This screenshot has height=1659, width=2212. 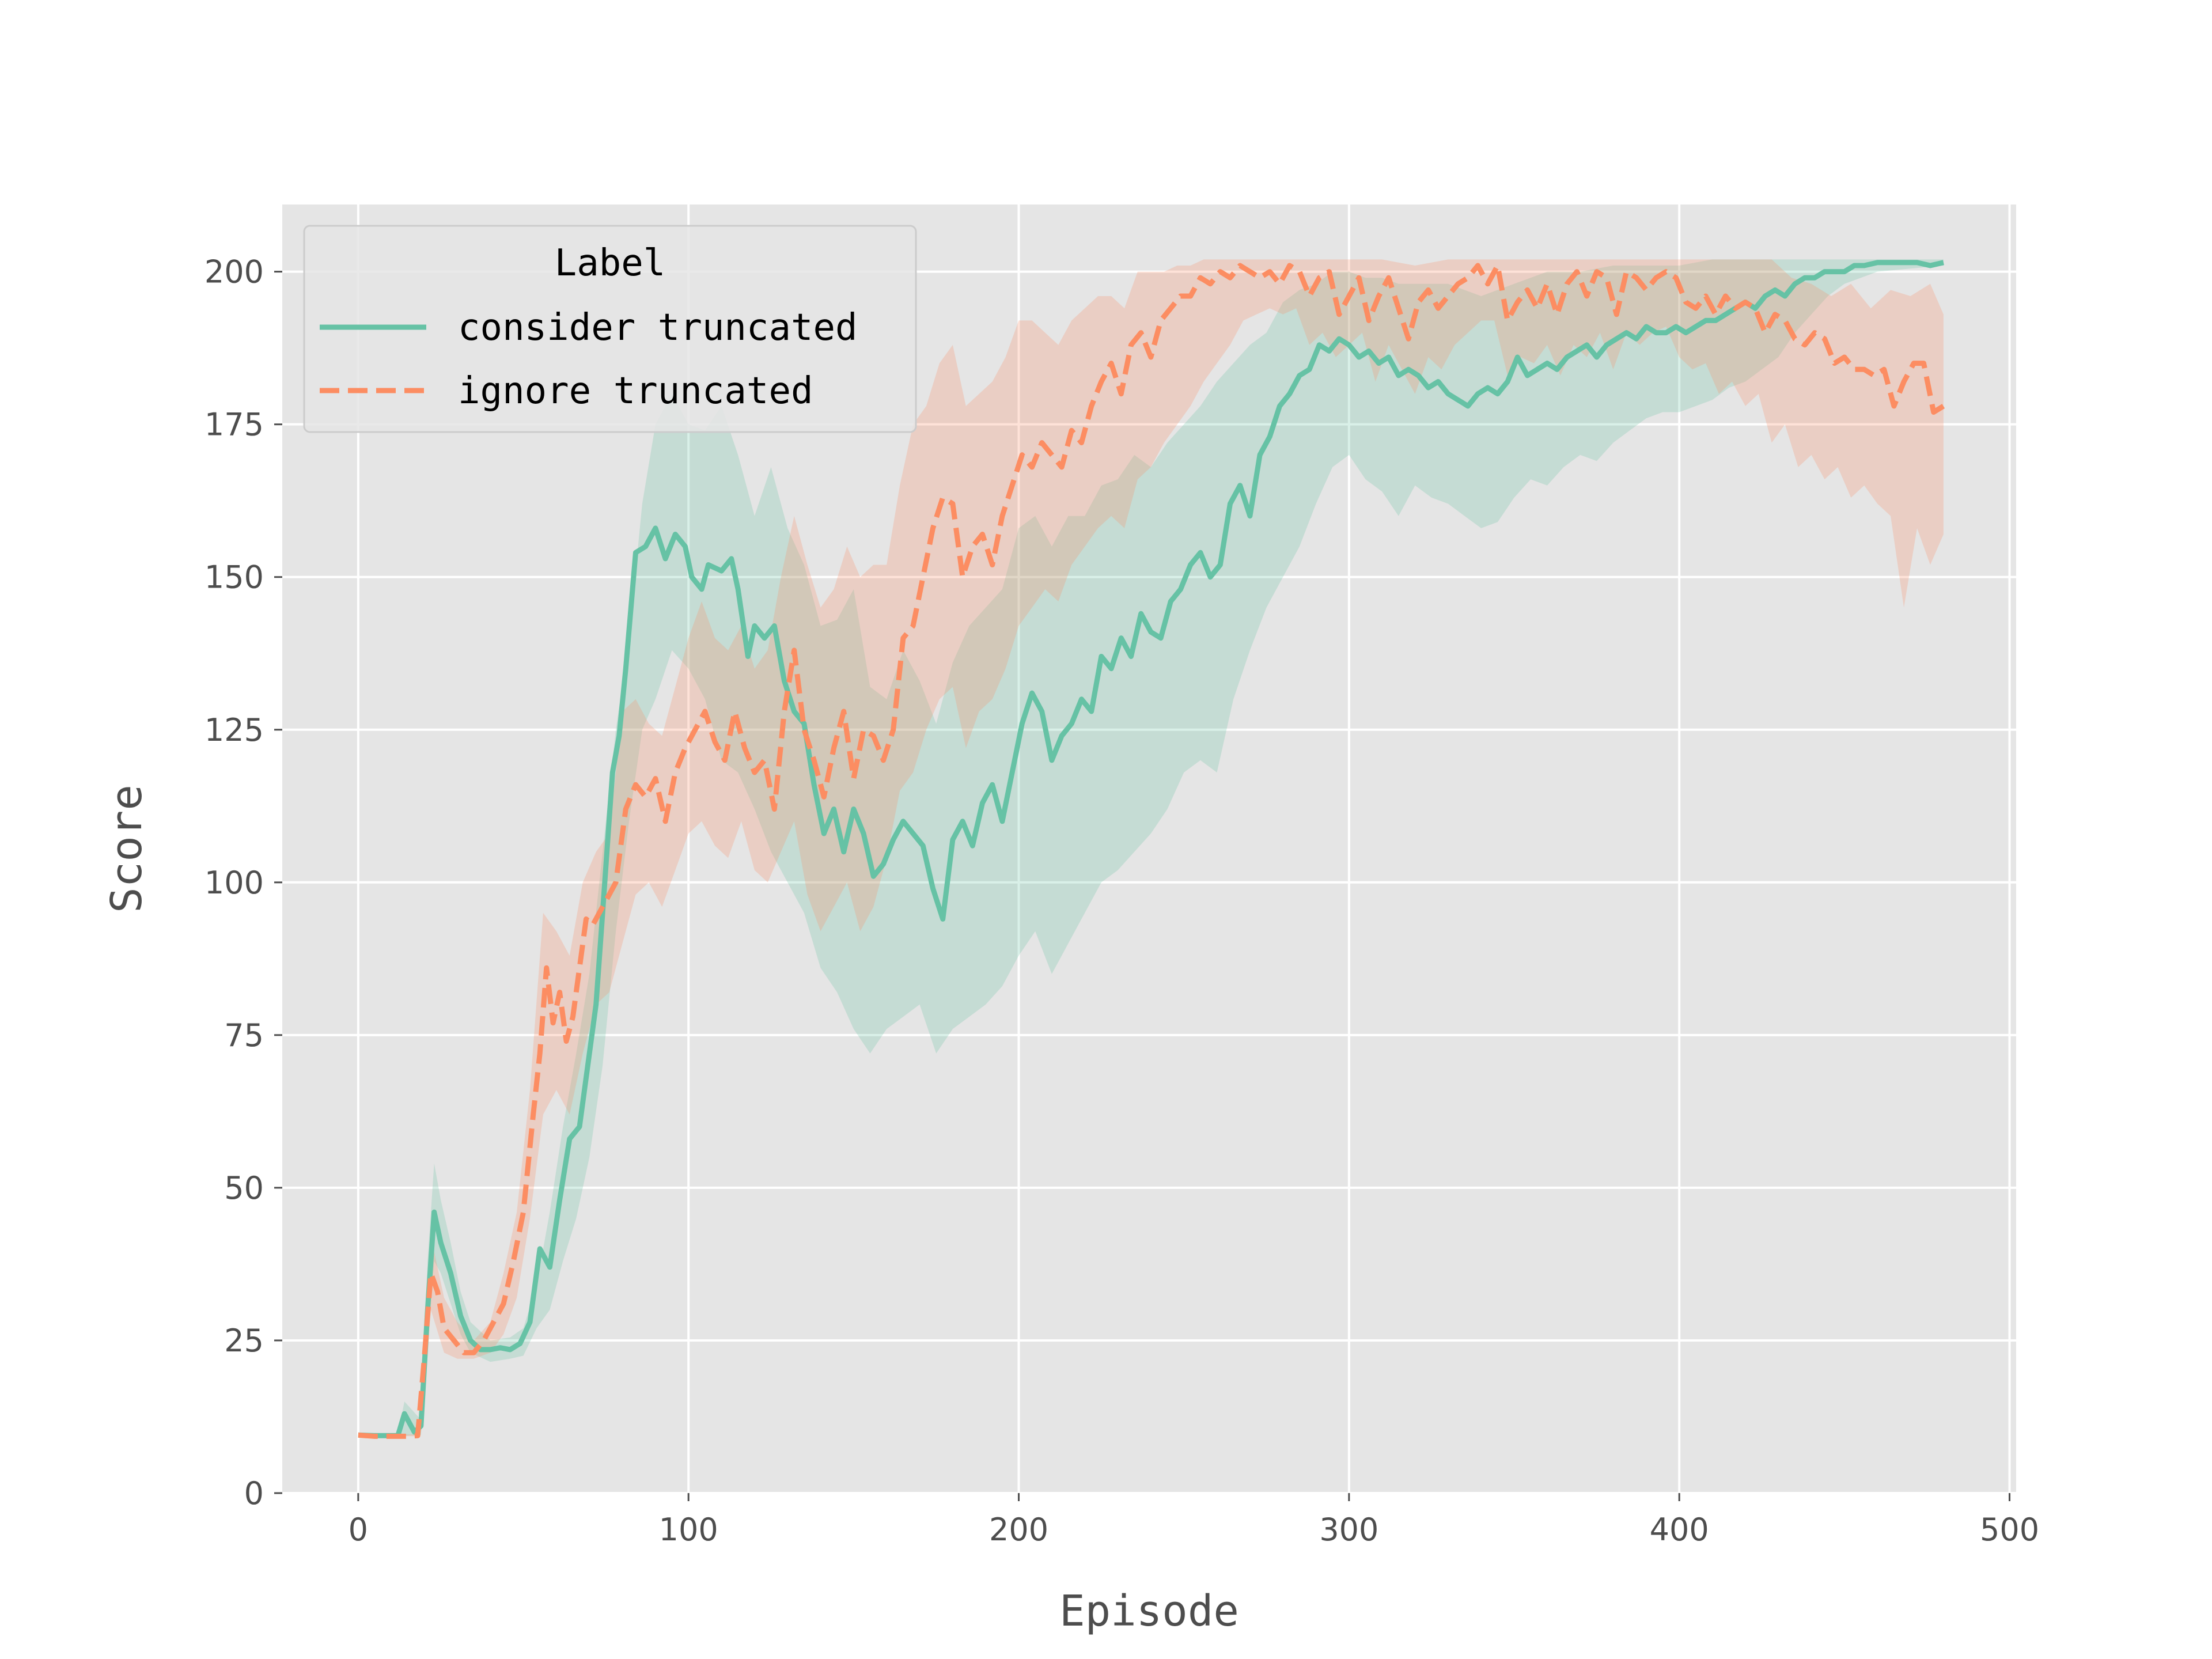 What do you see at coordinates (1679, 1530) in the screenshot?
I see `x-tick-label: 400` at bounding box center [1679, 1530].